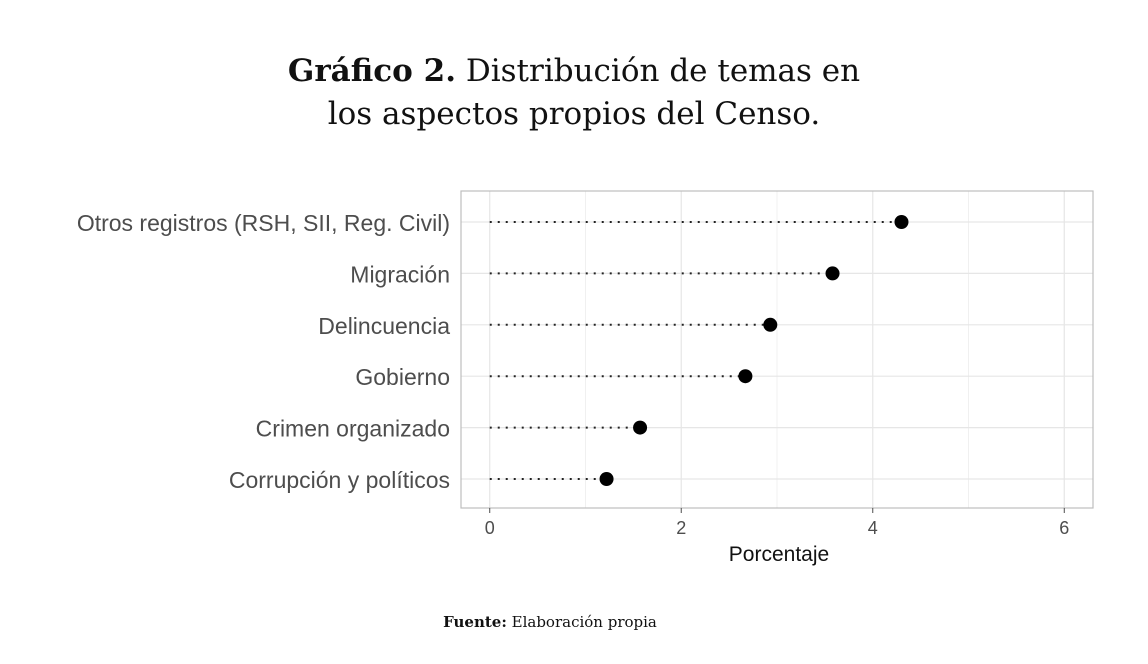 This screenshot has height=664, width=1148. What do you see at coordinates (402, 377) in the screenshot?
I see `category-label: Gobierno` at bounding box center [402, 377].